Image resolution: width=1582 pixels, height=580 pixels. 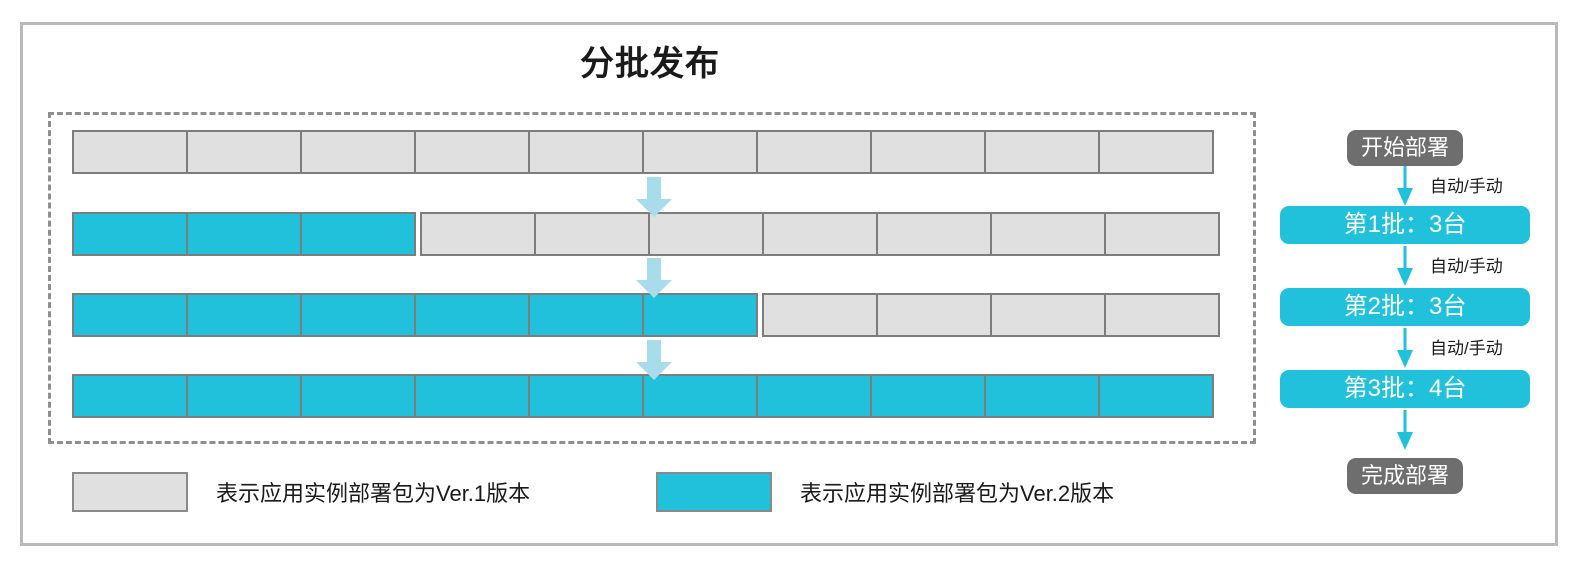 I want to click on flow-node-start: 开始部署, so click(x=1405, y=148).